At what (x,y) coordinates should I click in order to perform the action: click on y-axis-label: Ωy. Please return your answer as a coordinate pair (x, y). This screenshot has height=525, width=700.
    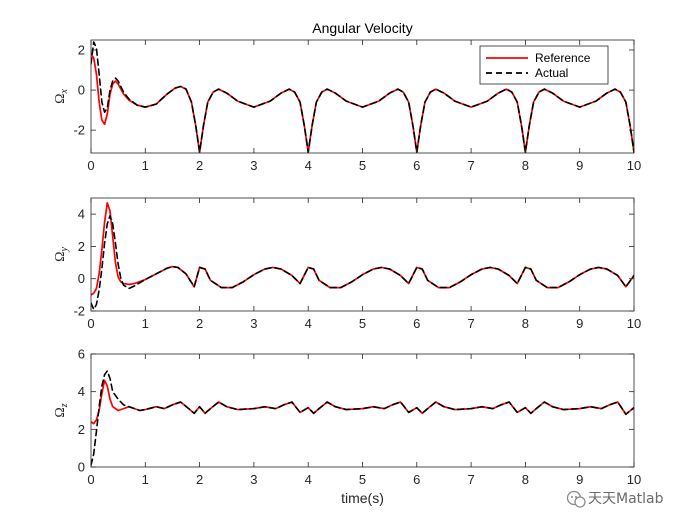
    Looking at the image, I should click on (61, 254).